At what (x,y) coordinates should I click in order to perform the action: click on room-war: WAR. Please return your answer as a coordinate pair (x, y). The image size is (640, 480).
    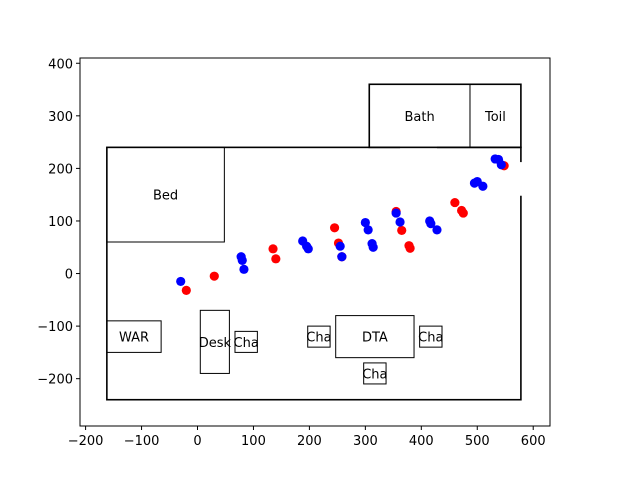
    Looking at the image, I should click on (134, 336).